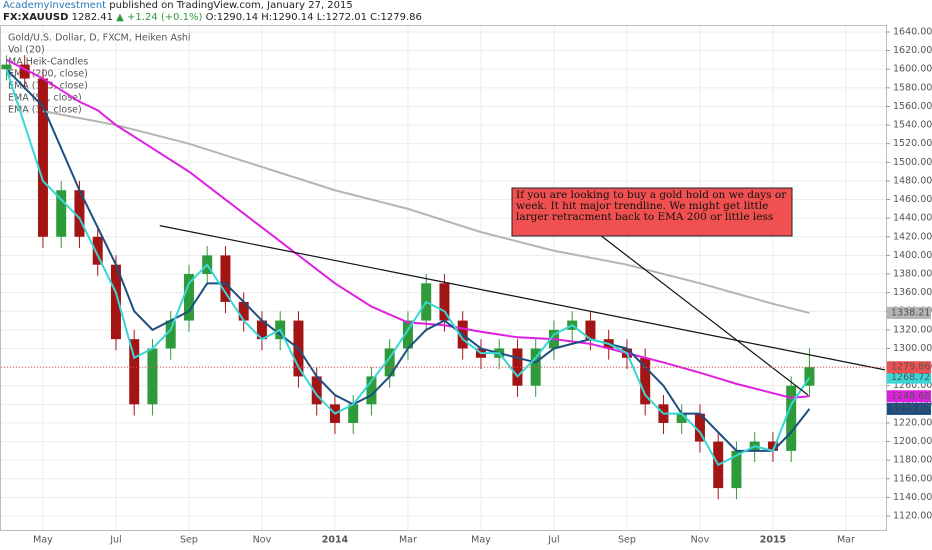 Image resolution: width=932 pixels, height=550 pixels. I want to click on y-tick-label: 1200.00, so click(912, 441).